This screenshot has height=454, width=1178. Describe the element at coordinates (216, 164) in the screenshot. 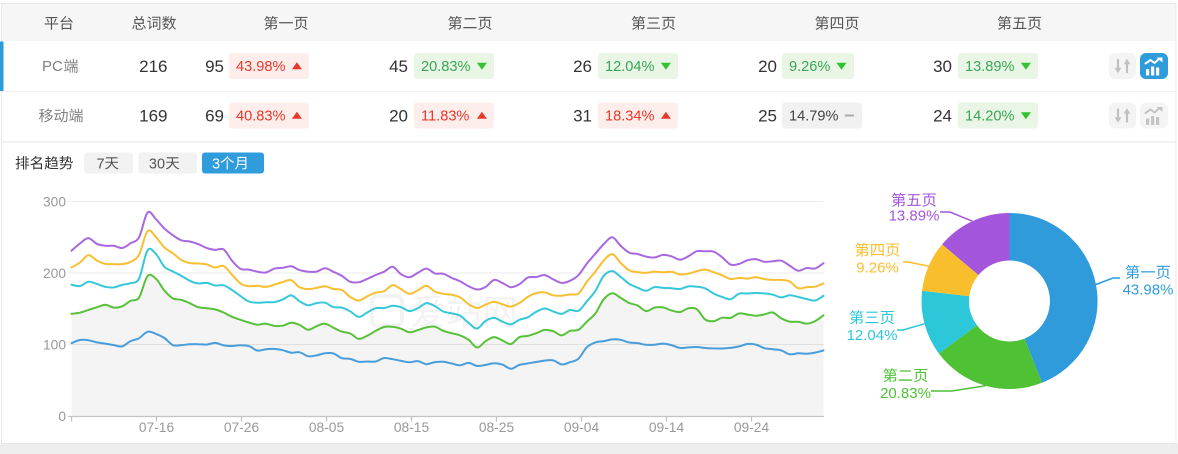

I see `svg-text: 3` at that location.